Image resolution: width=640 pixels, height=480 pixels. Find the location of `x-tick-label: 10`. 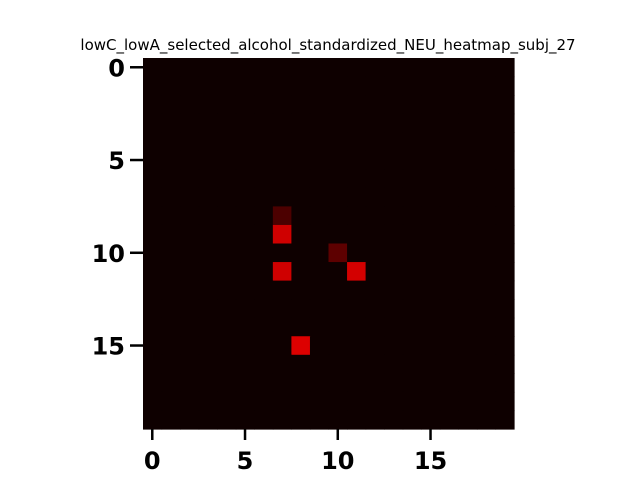

x-tick-label: 10 is located at coordinates (337, 461).